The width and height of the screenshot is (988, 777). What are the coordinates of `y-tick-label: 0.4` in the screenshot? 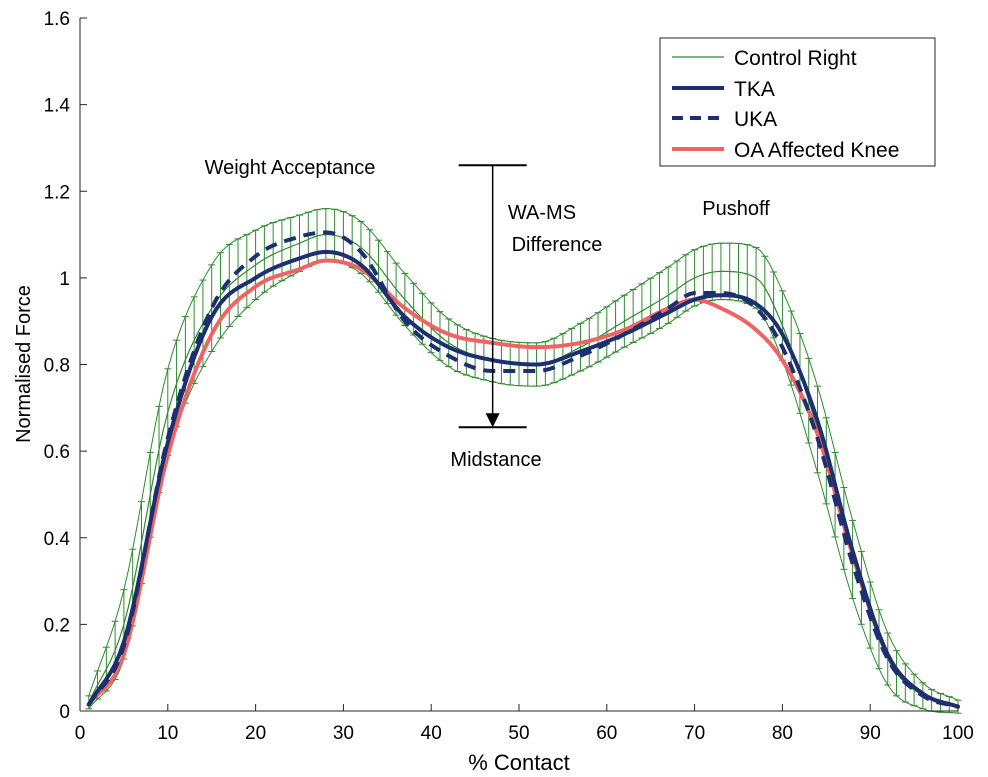 It's located at (57, 539).